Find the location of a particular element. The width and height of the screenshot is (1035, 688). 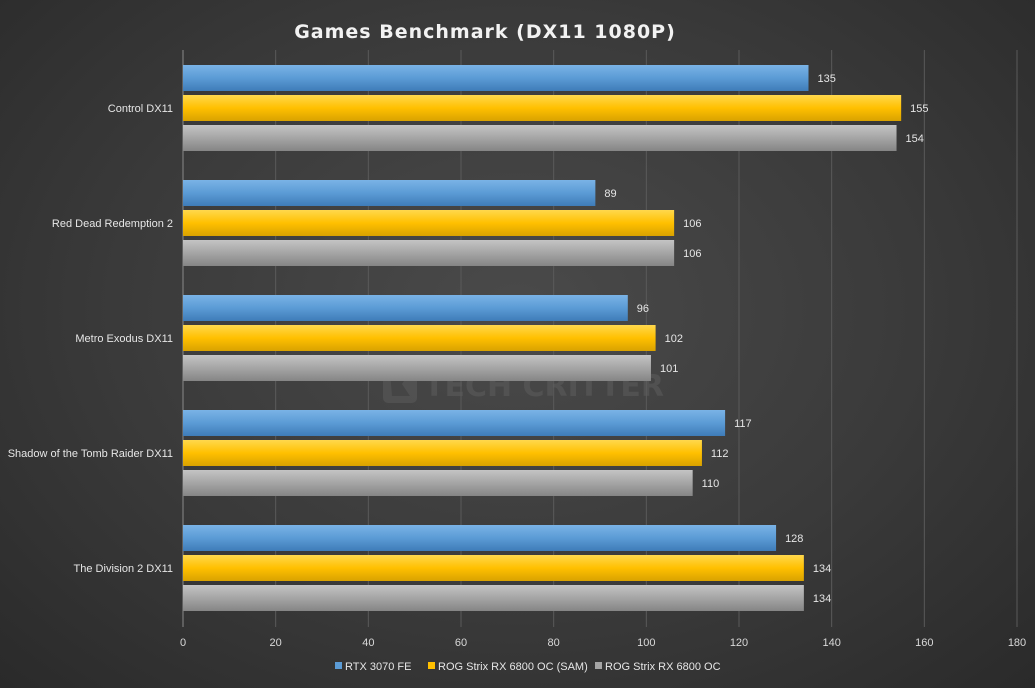

x-tick-label: 0 is located at coordinates (183, 643).